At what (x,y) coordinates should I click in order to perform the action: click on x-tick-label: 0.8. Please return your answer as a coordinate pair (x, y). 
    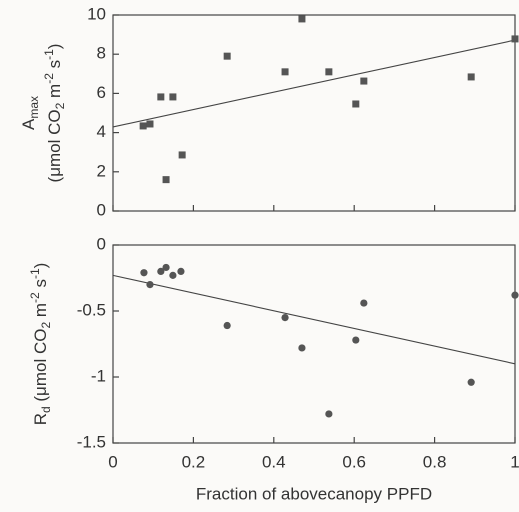
    Looking at the image, I should click on (435, 461).